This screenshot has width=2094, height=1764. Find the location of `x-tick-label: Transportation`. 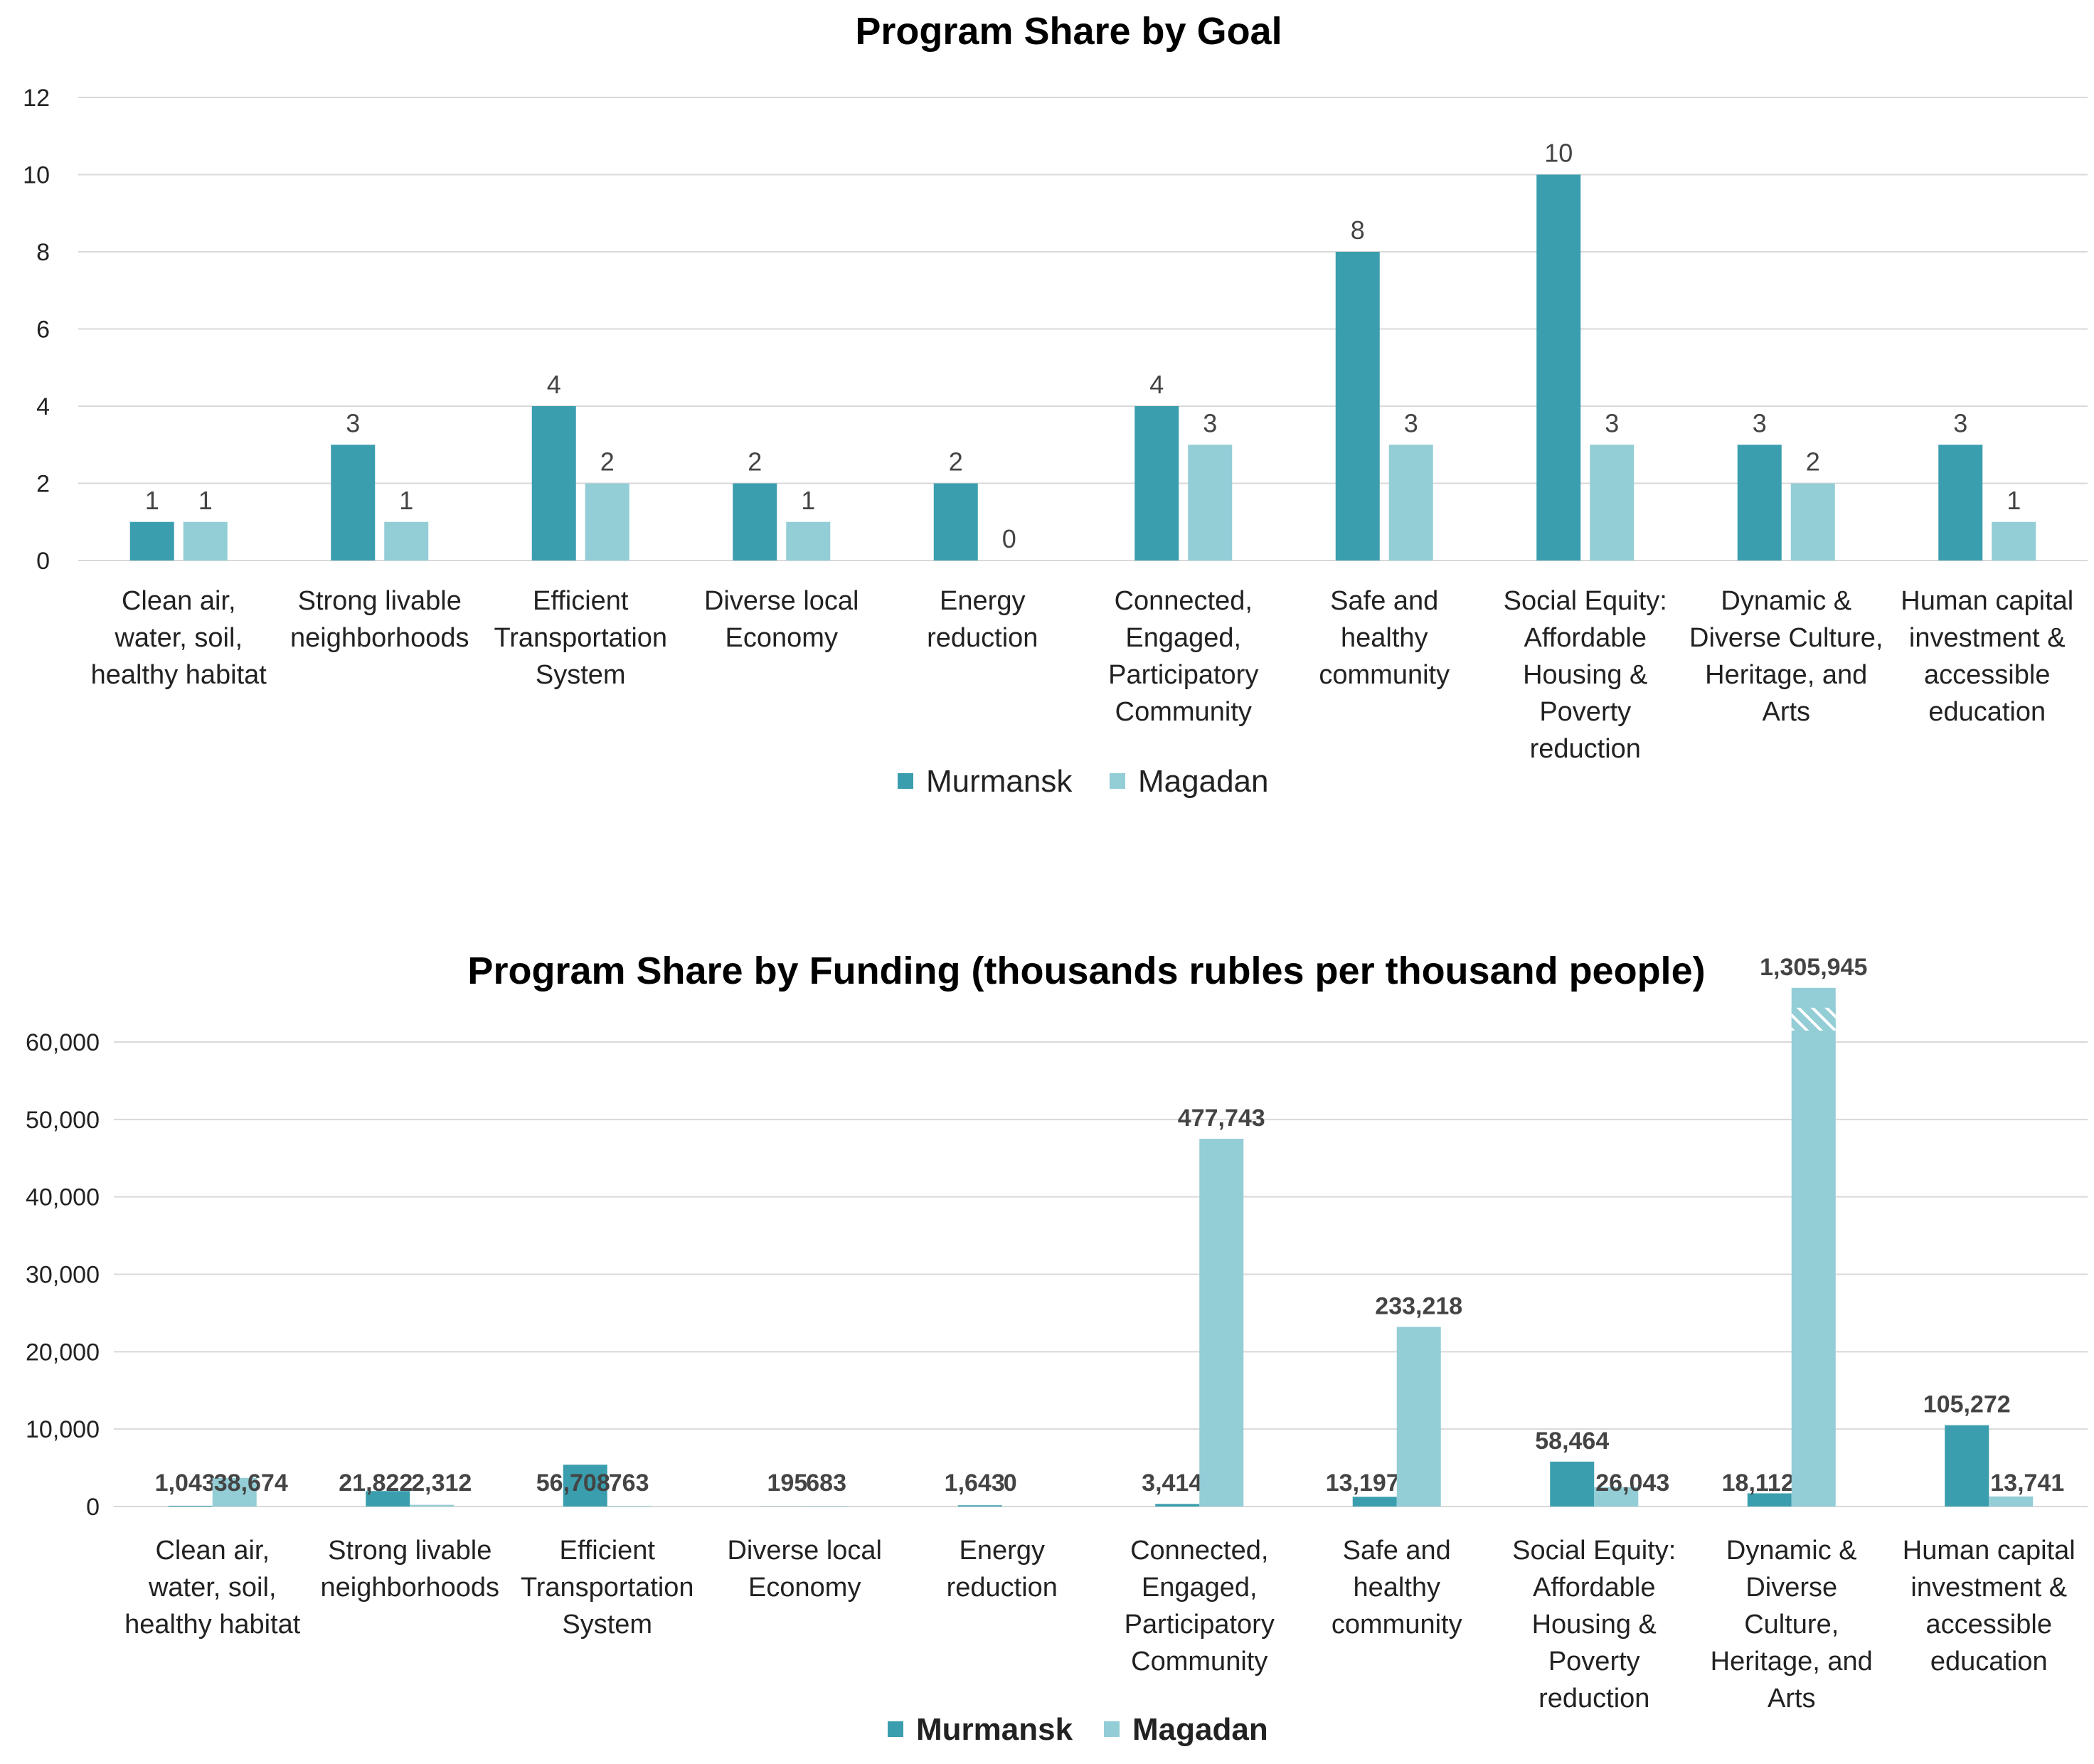

x-tick-label: Transportation is located at coordinates (580, 638).